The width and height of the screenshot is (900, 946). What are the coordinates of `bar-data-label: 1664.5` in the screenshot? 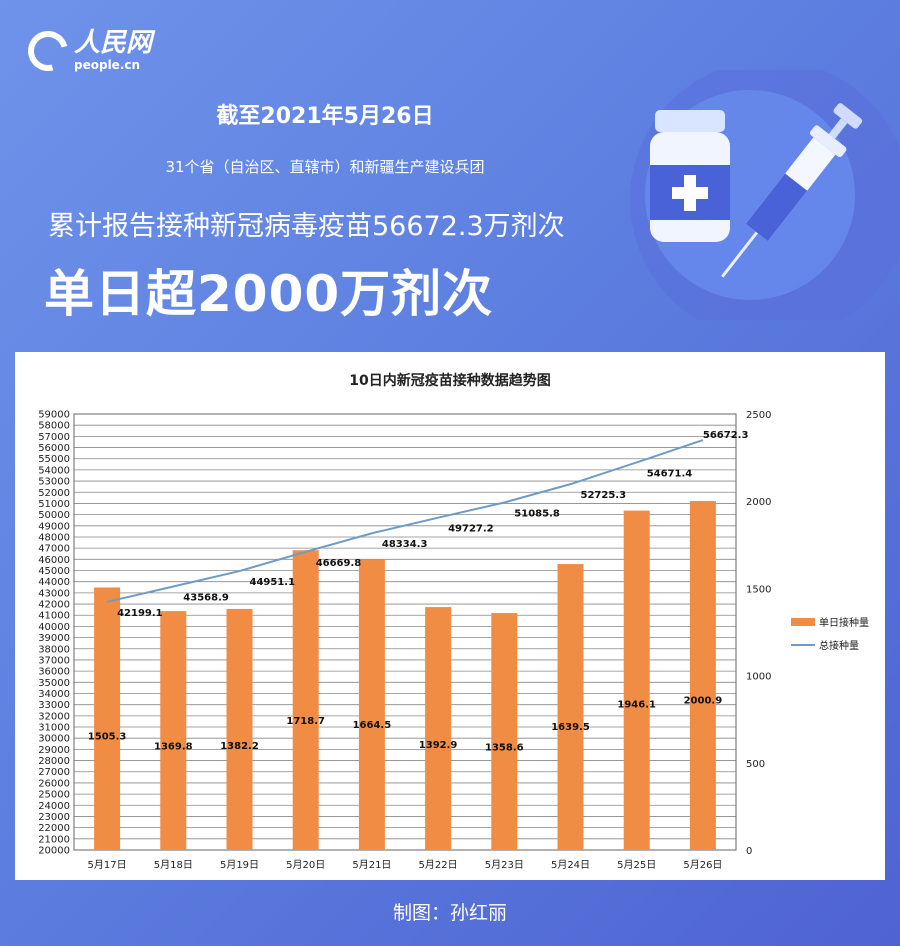 It's located at (372, 725).